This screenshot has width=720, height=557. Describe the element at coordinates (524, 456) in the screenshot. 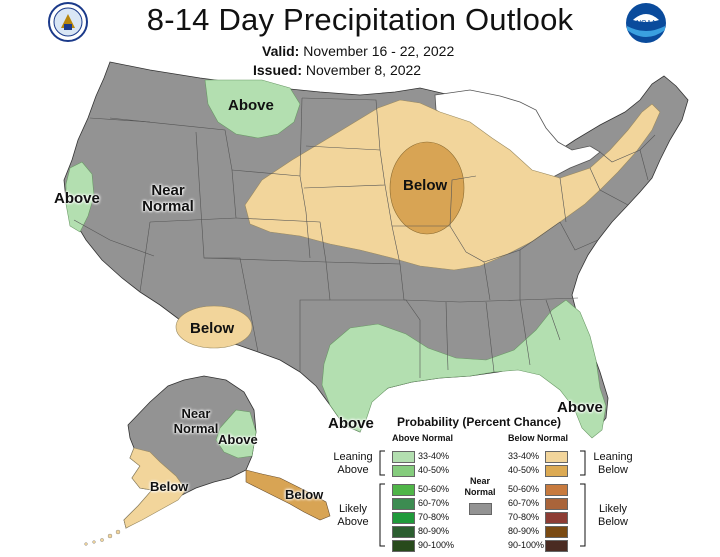

I see `legend-below-label-0: 33-40%` at that location.